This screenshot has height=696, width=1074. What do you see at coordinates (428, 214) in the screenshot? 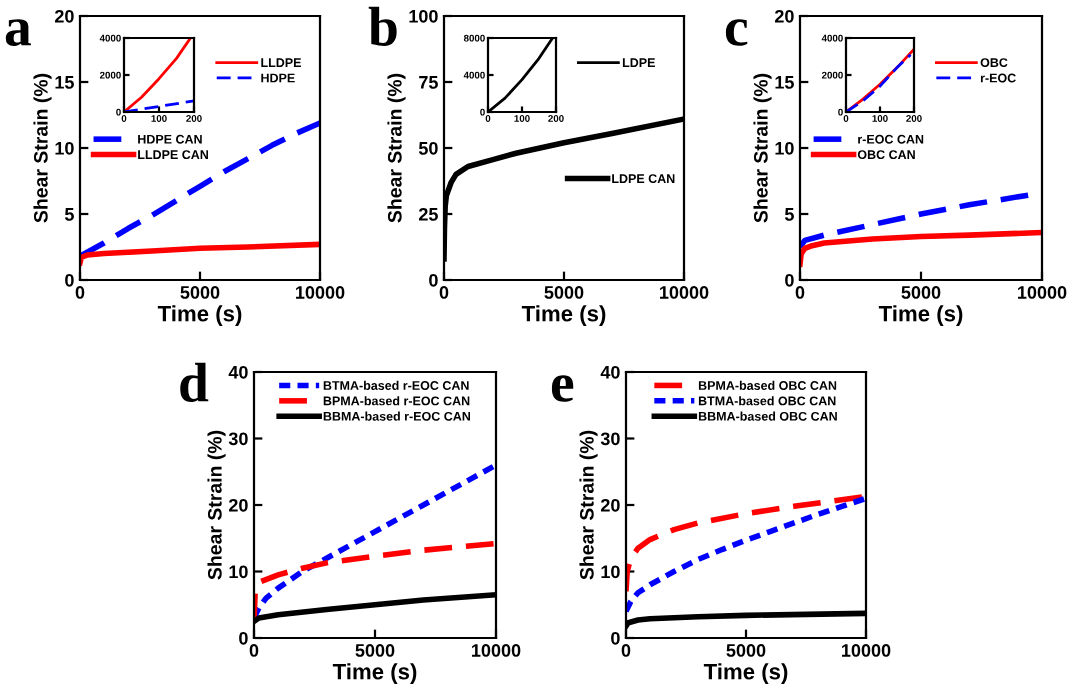
I see `y-tick-label: 25` at bounding box center [428, 214].